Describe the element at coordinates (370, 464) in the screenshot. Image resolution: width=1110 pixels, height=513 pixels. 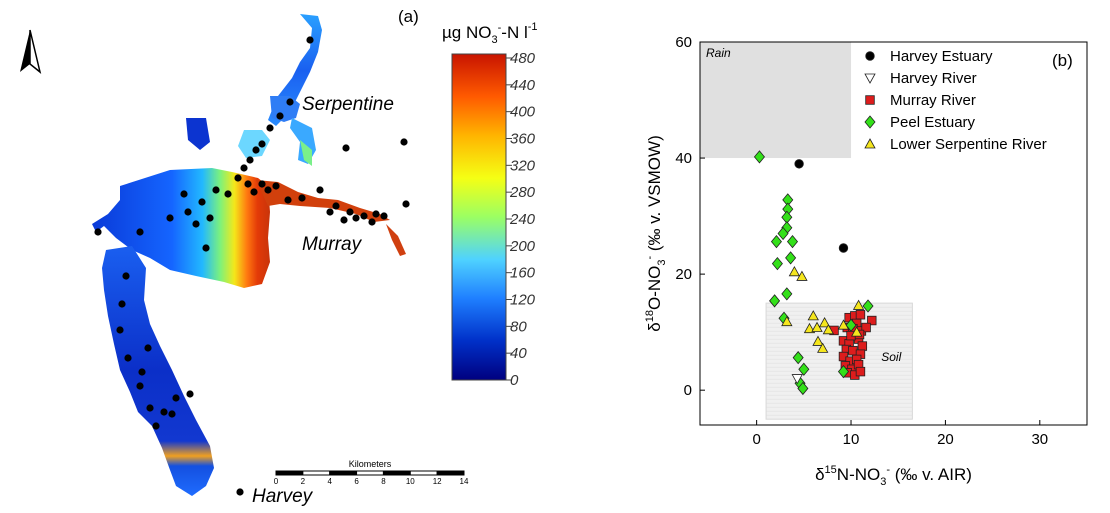
I see `scalebar-title: Kilometers` at that location.